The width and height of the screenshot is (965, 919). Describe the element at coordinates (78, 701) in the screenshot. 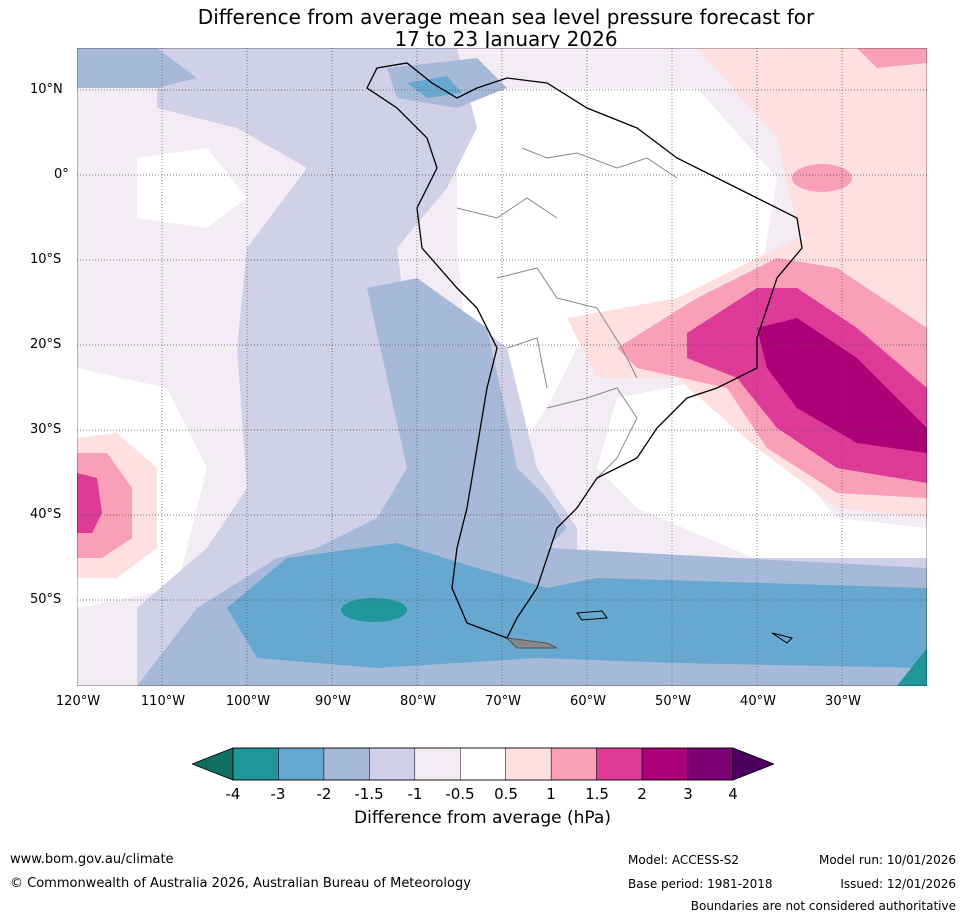

I see `lon-label-120w: 120°W` at that location.